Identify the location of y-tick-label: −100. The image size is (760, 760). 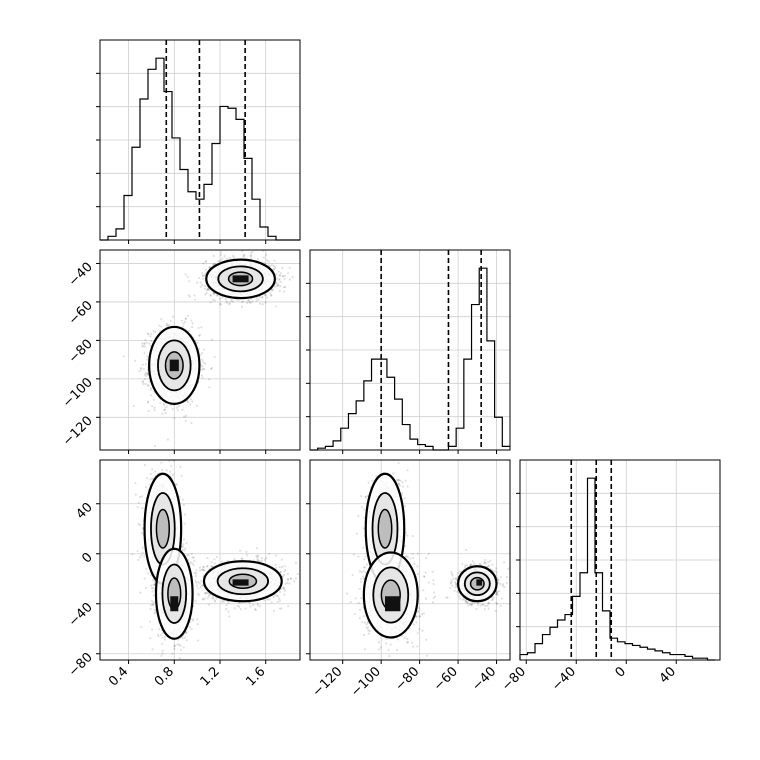
(78, 393).